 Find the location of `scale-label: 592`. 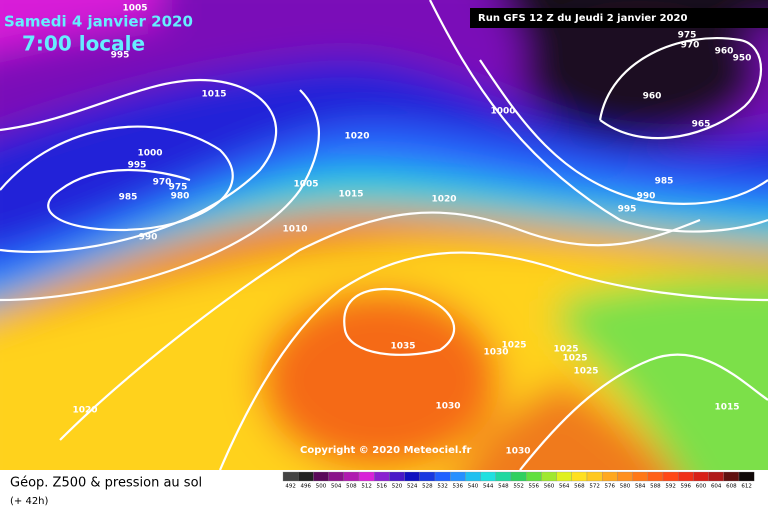

scale-label: 592 is located at coordinates (670, 487).